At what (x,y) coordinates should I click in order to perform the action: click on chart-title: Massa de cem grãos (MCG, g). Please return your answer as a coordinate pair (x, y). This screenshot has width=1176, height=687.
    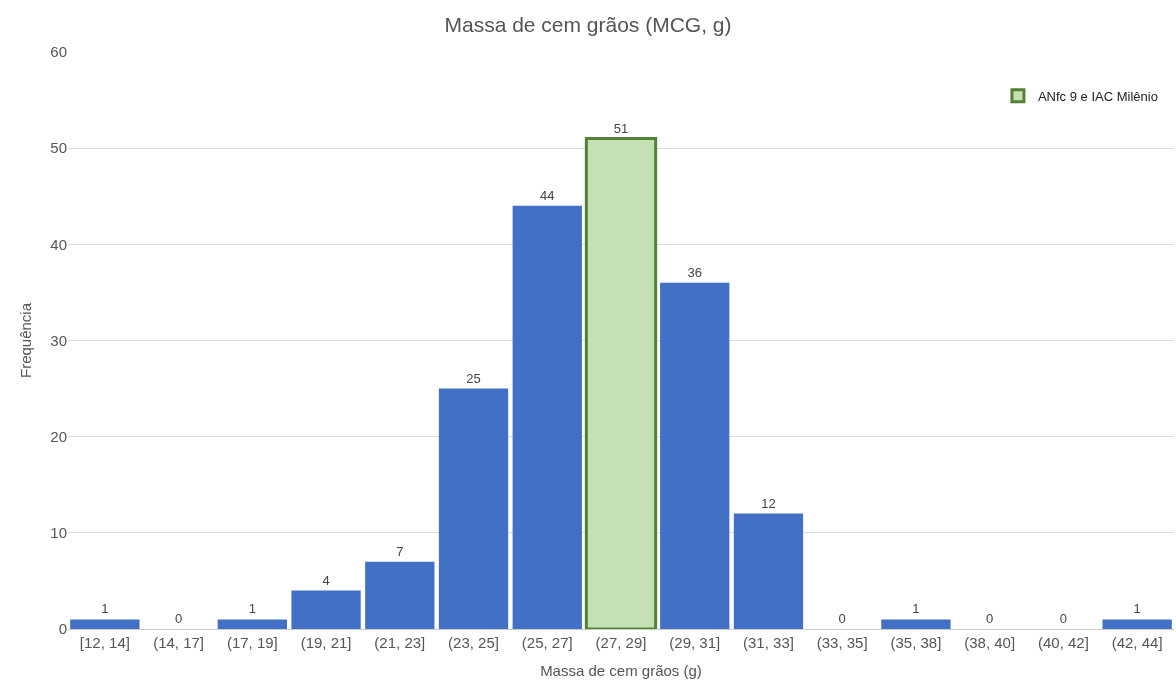
    Looking at the image, I should click on (588, 24).